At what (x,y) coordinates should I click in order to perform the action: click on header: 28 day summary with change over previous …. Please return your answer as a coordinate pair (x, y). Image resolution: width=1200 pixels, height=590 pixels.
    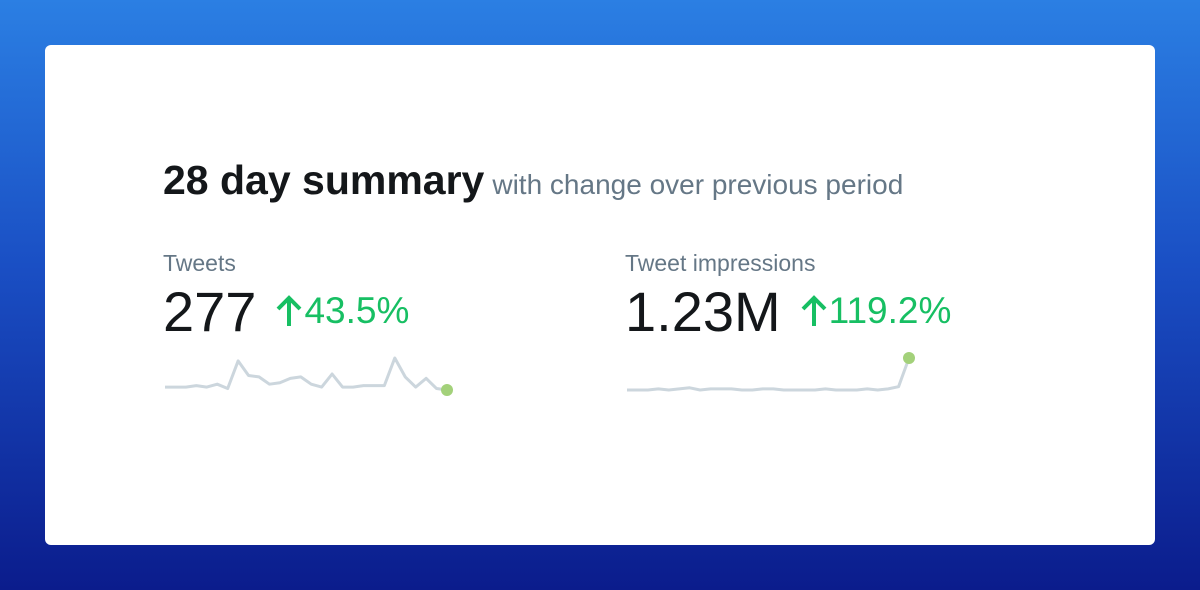
    Looking at the image, I should click on (533, 180).